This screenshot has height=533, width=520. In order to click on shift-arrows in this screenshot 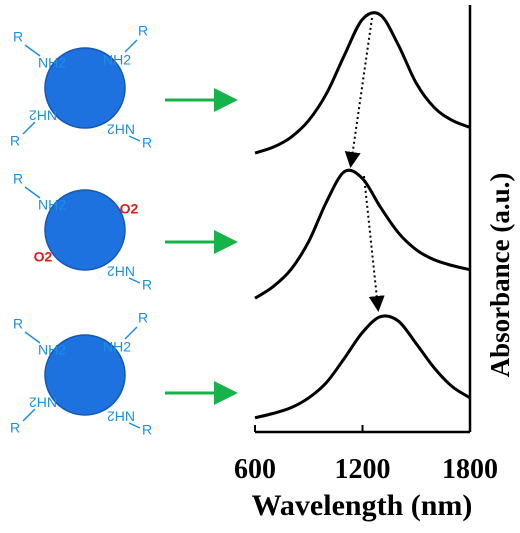, I will do `click(364, 164)`.